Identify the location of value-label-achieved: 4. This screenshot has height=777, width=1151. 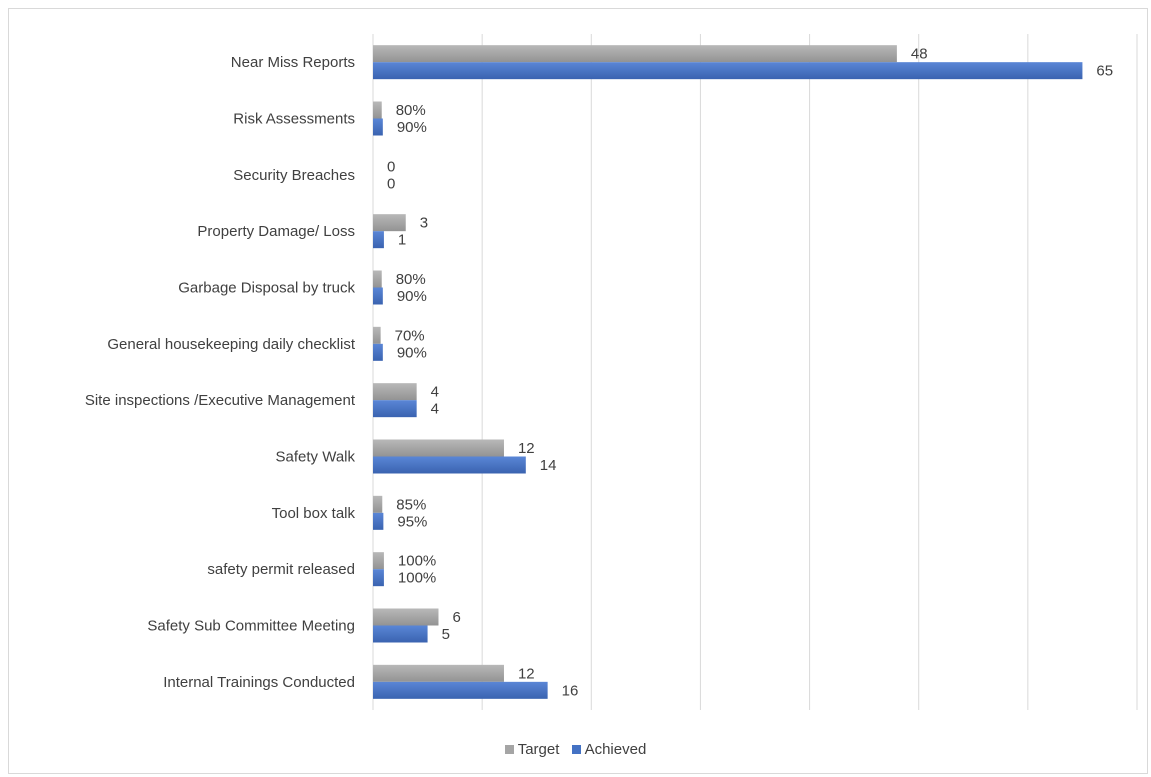
(435, 409).